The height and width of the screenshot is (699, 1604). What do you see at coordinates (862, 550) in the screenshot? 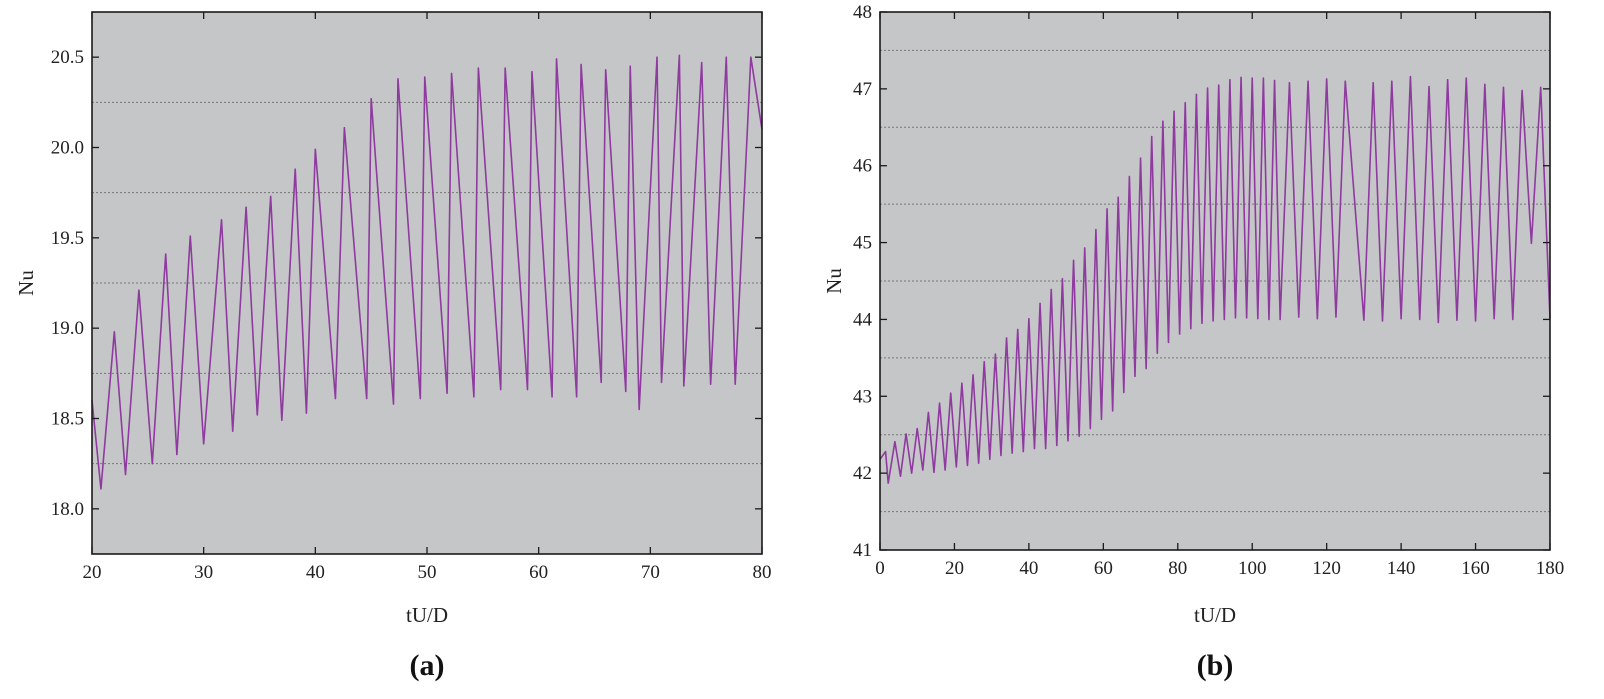
I see `y-tick-label: 41` at bounding box center [862, 550].